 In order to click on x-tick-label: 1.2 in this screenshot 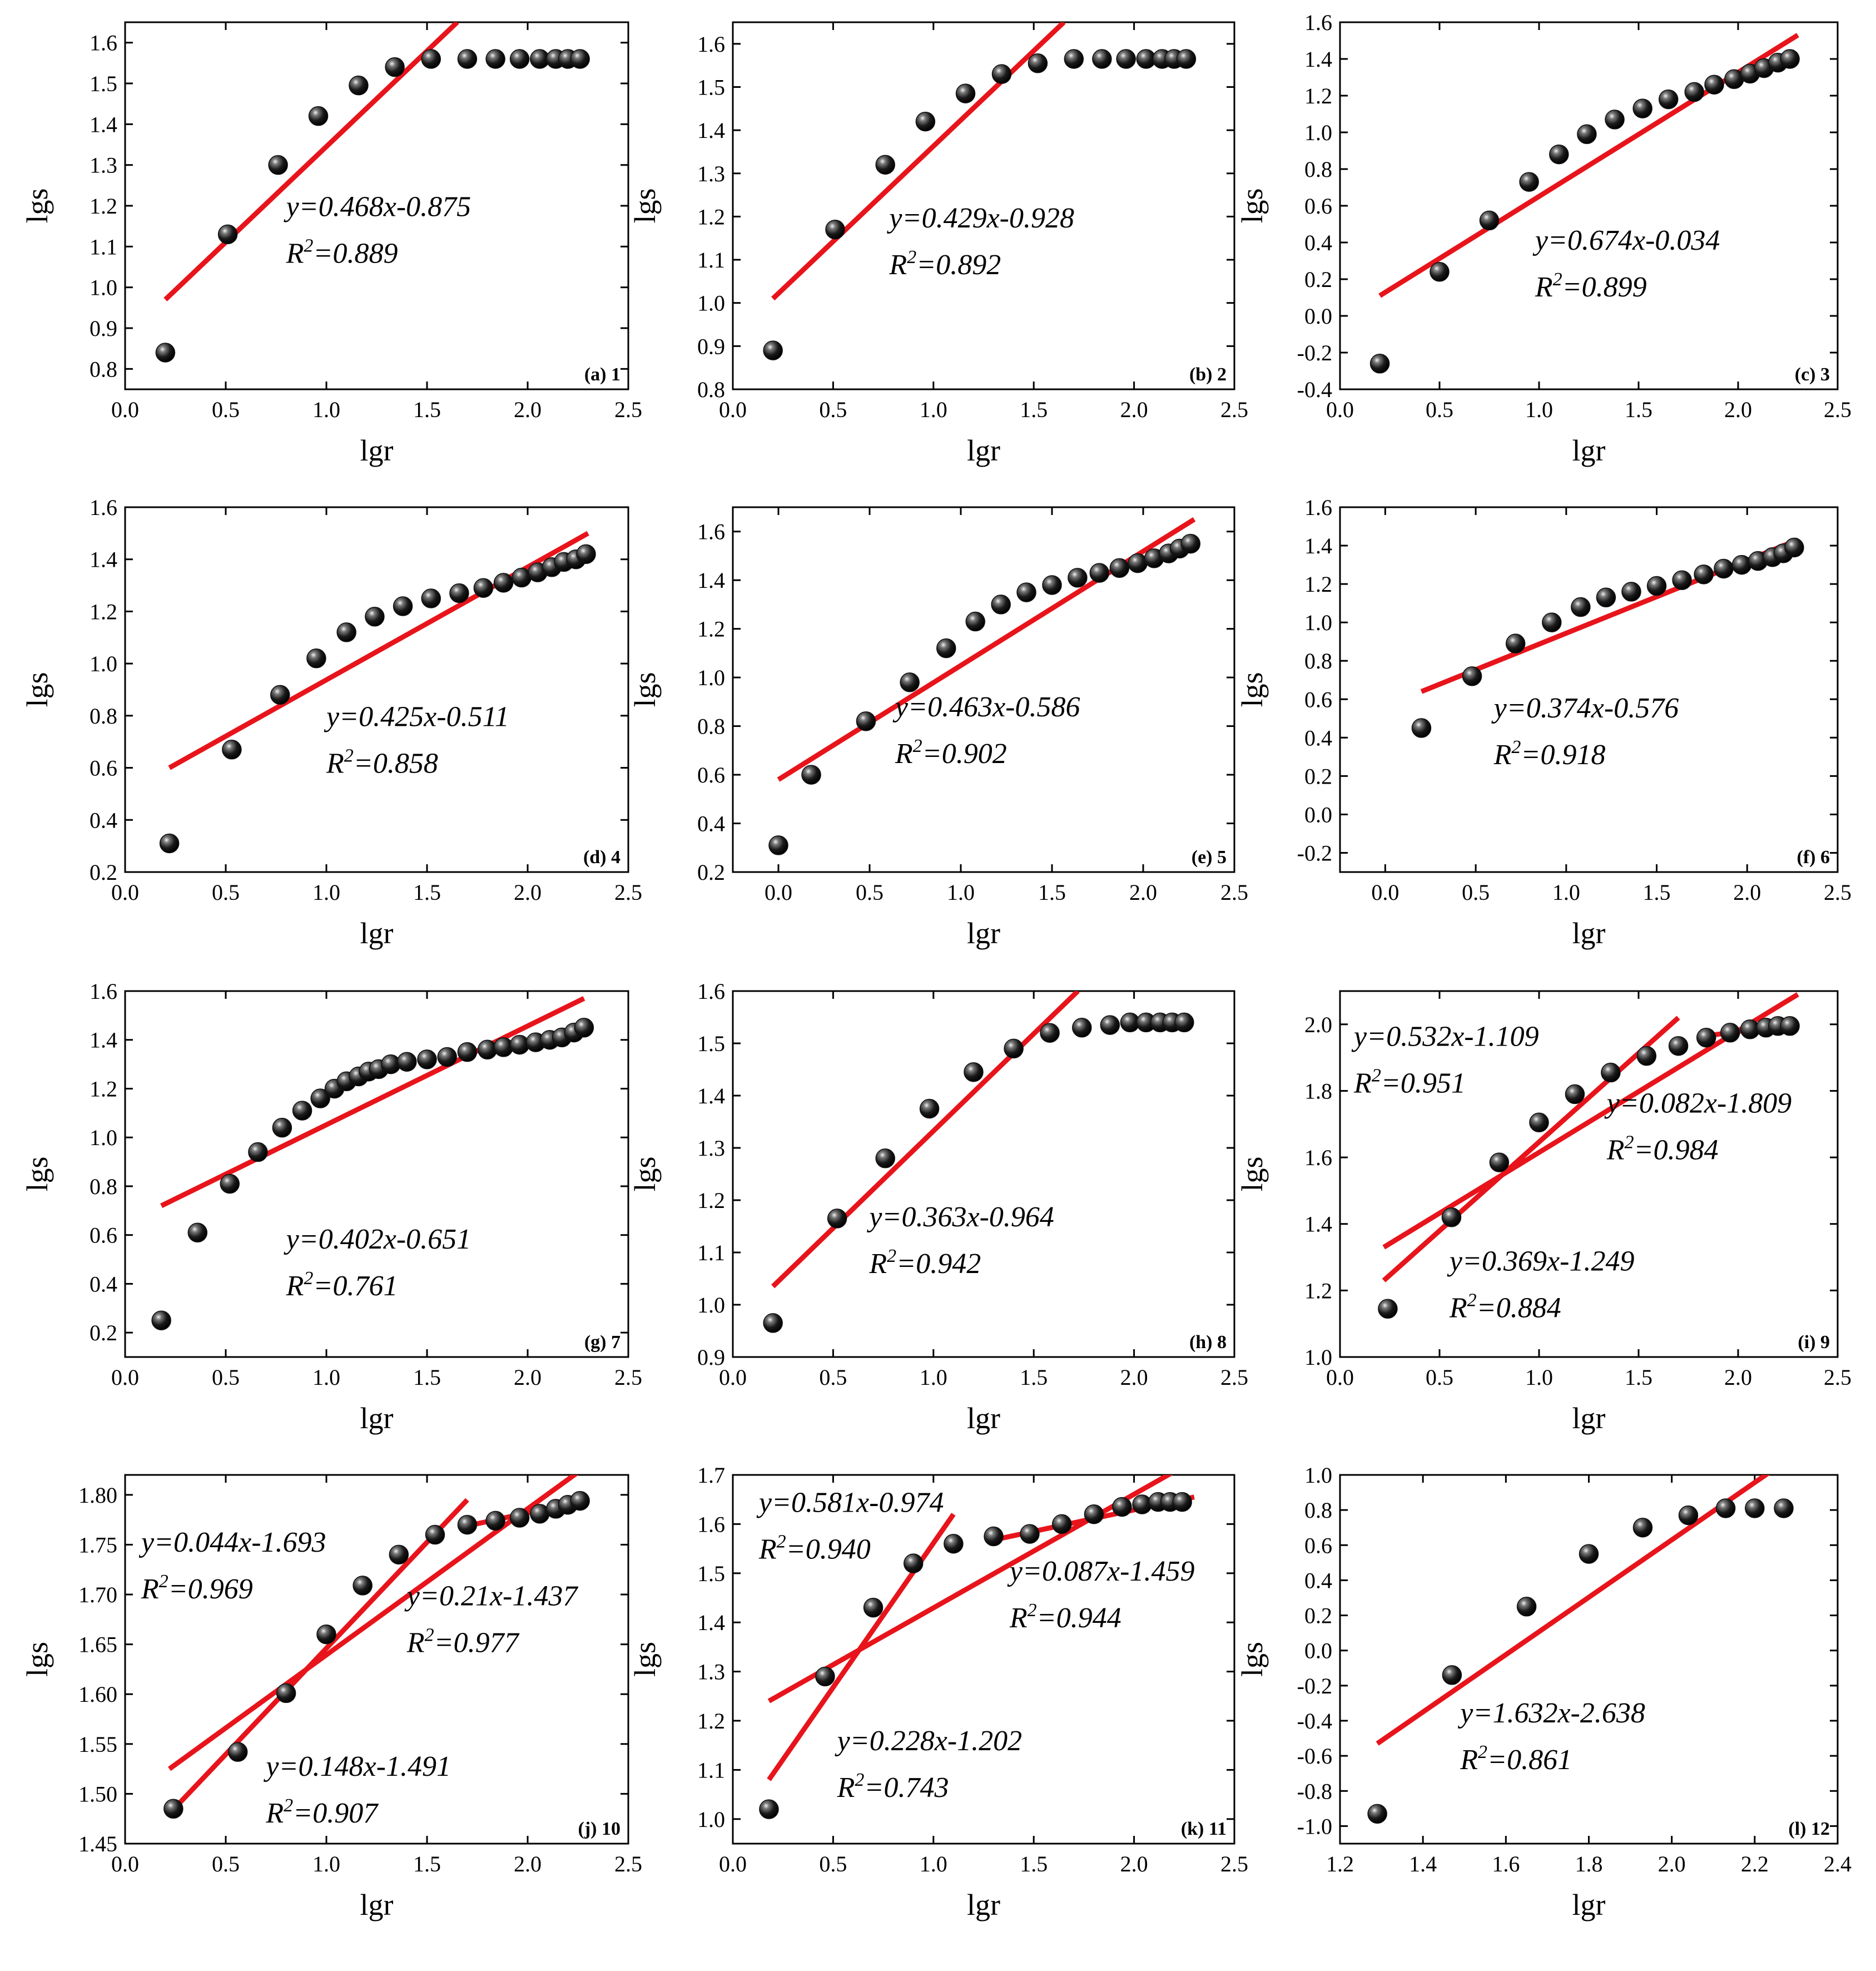, I will do `click(1340, 1863)`.